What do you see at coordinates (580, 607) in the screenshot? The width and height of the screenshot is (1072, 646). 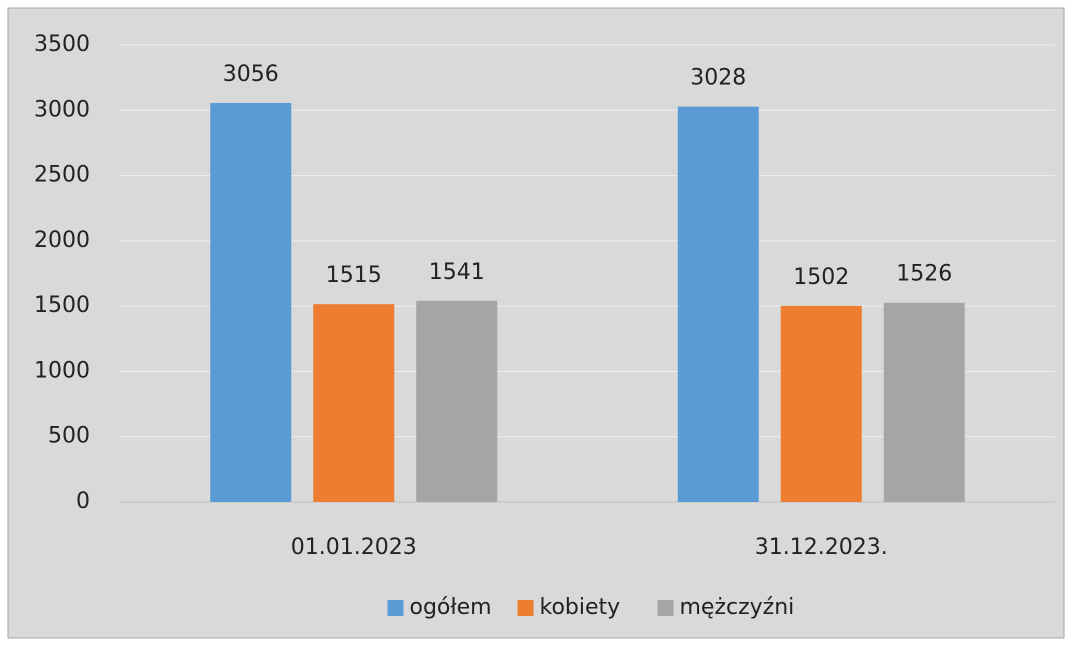 I see `legend-label: kobiety` at bounding box center [580, 607].